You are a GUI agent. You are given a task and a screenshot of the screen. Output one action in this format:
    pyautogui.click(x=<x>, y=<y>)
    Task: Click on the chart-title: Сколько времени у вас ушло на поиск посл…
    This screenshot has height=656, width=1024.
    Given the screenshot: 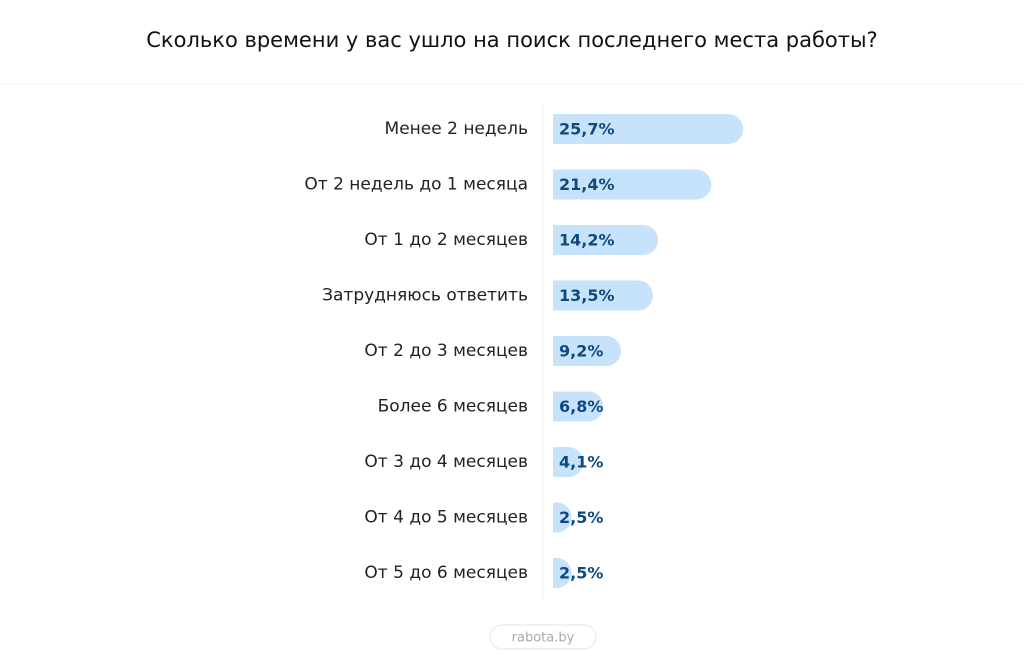 What is the action you would take?
    pyautogui.click(x=511, y=40)
    